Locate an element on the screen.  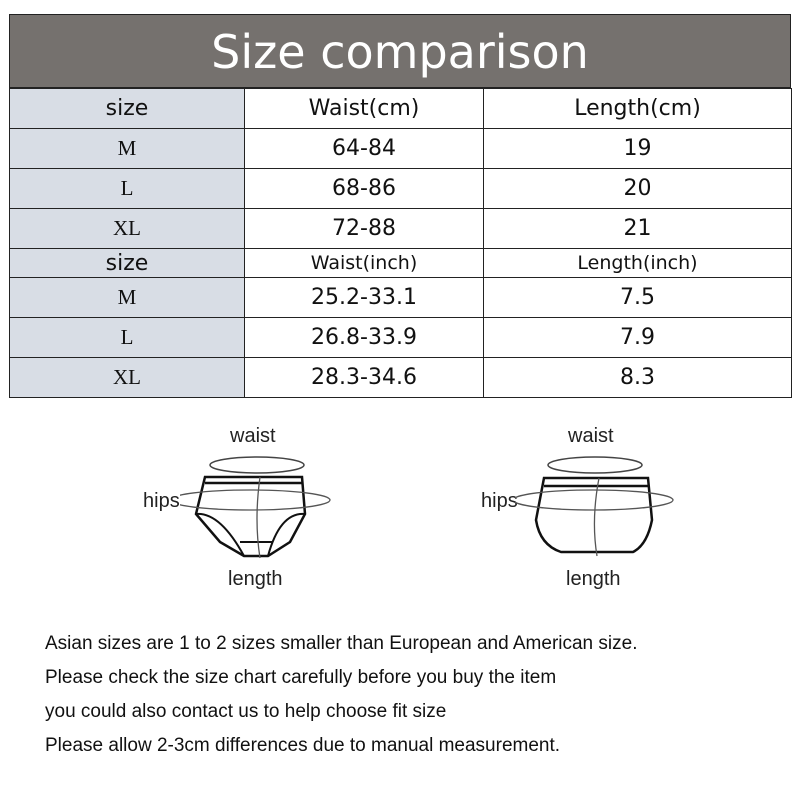
briefs-diagram-icon is located at coordinates (255, 507).